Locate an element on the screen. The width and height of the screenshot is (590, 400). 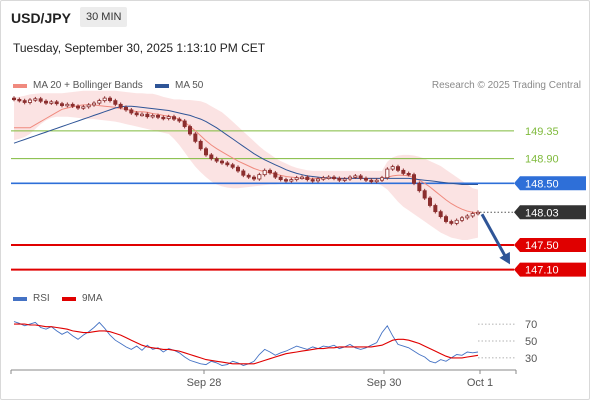
instrument-title: USD/JPY is located at coordinates (41, 18).